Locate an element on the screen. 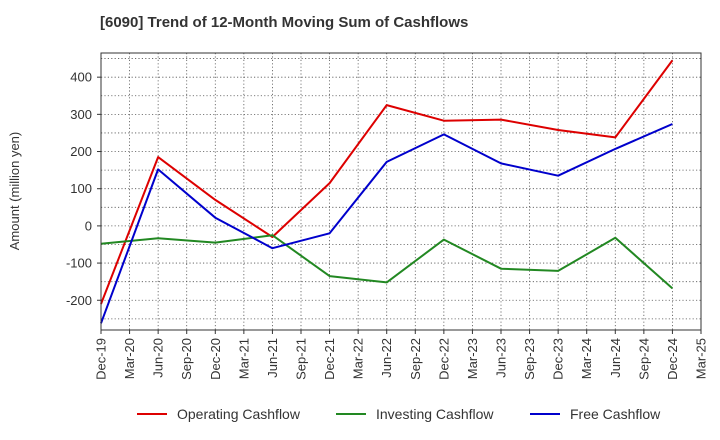  y-tick-label: 0 is located at coordinates (88, 225).